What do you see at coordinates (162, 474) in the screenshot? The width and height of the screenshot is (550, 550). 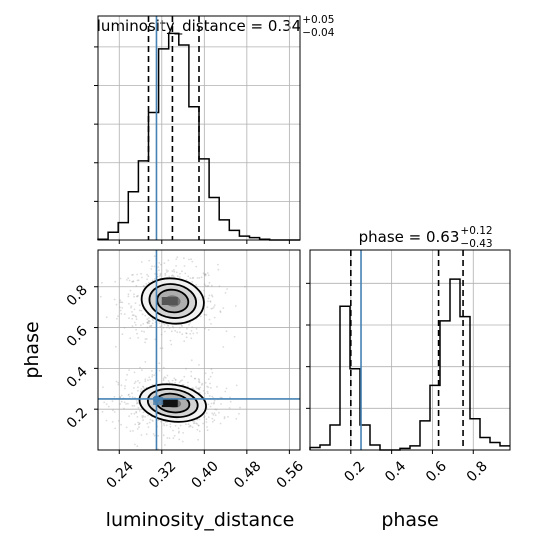 I see `ld-tick-label: 0.32` at bounding box center [162, 474].